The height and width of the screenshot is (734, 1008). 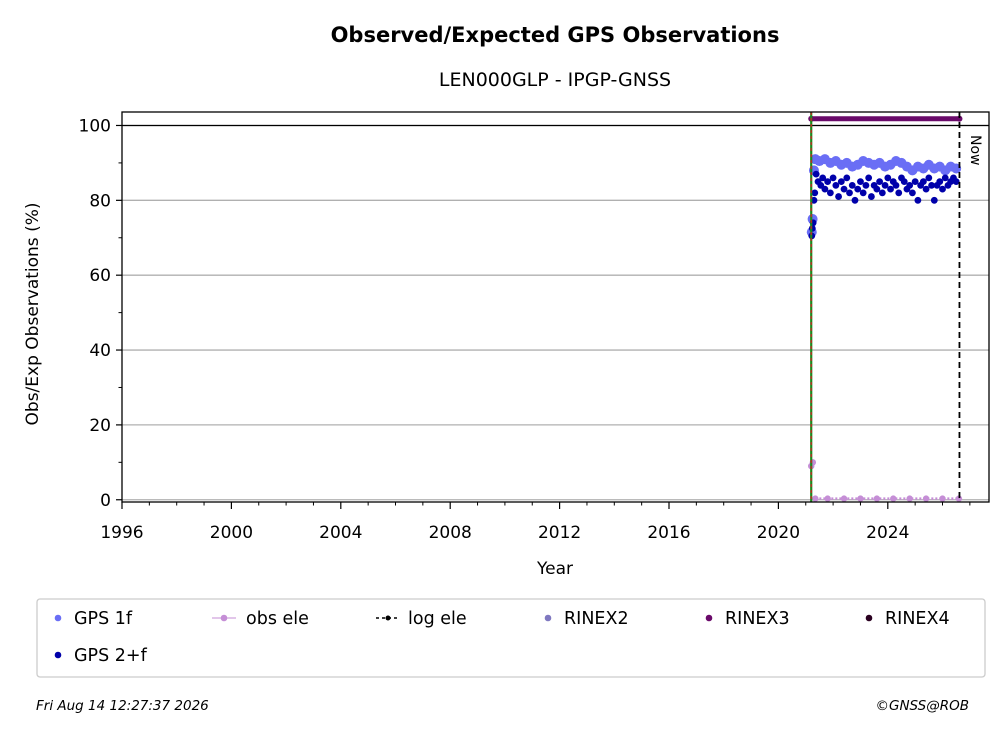 I want to click on legend-box, so click(x=511, y=638).